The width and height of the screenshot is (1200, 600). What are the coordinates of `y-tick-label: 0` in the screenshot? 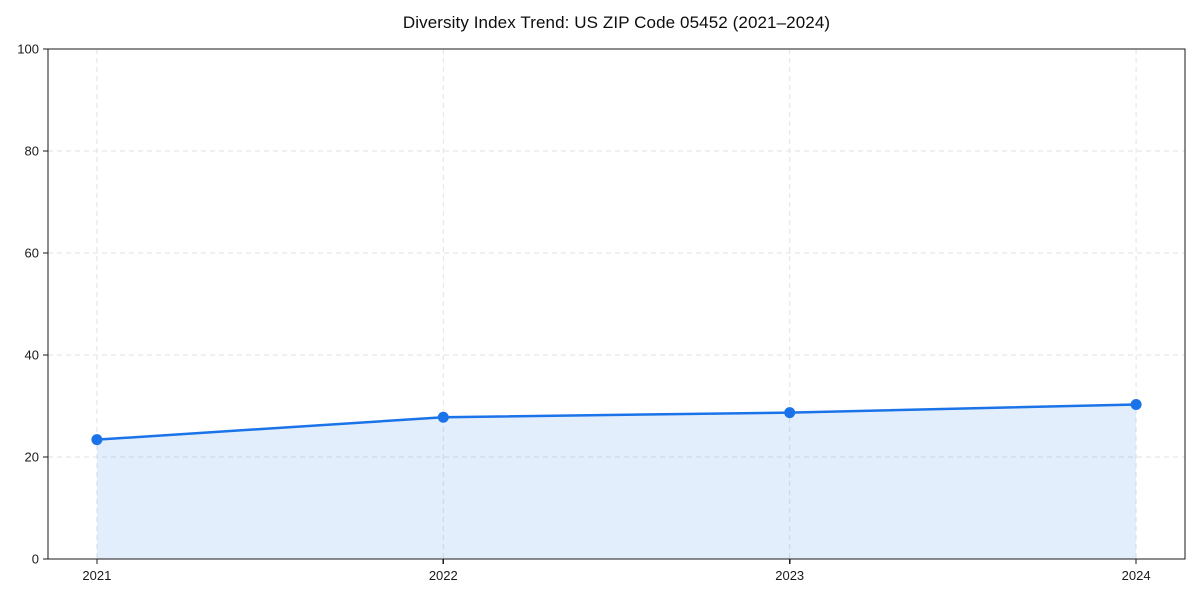 It's located at (35, 559).